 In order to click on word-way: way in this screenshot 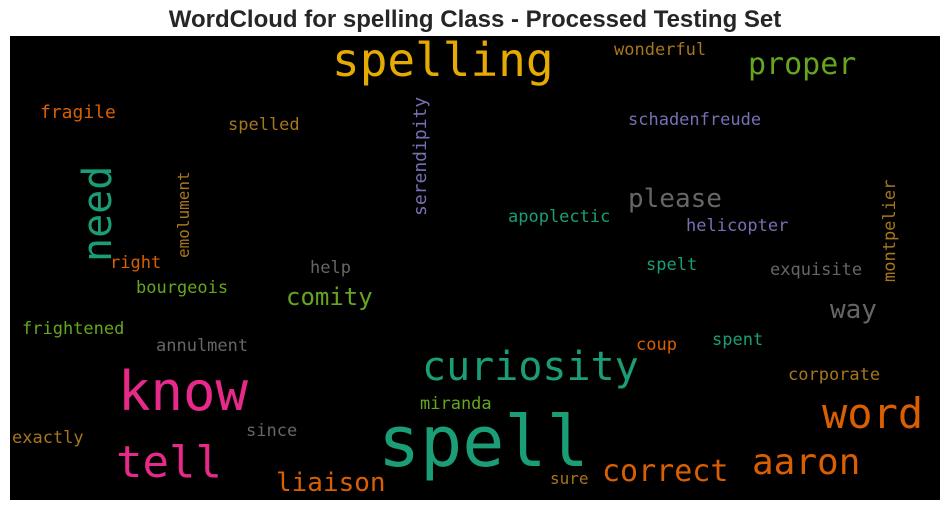, I will do `click(853, 310)`.